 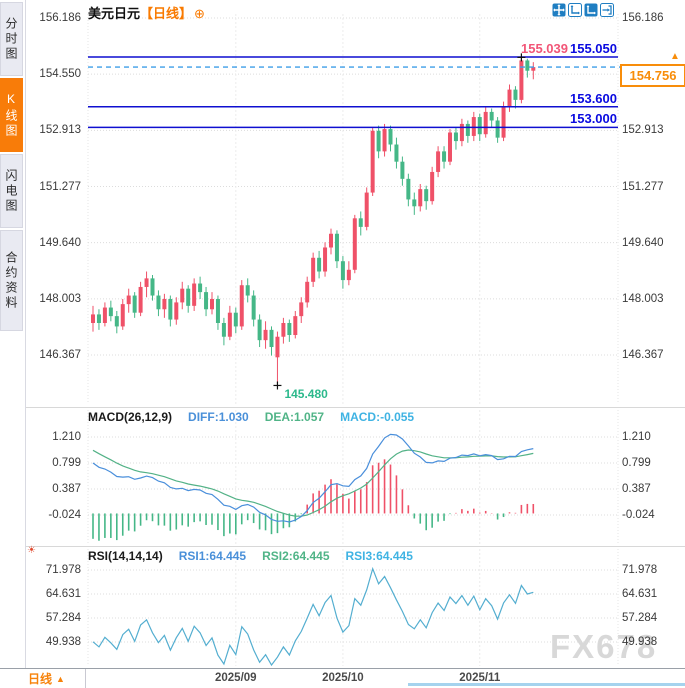 I want to click on rsi3-readout: RSI3:64.445, so click(x=379, y=556).